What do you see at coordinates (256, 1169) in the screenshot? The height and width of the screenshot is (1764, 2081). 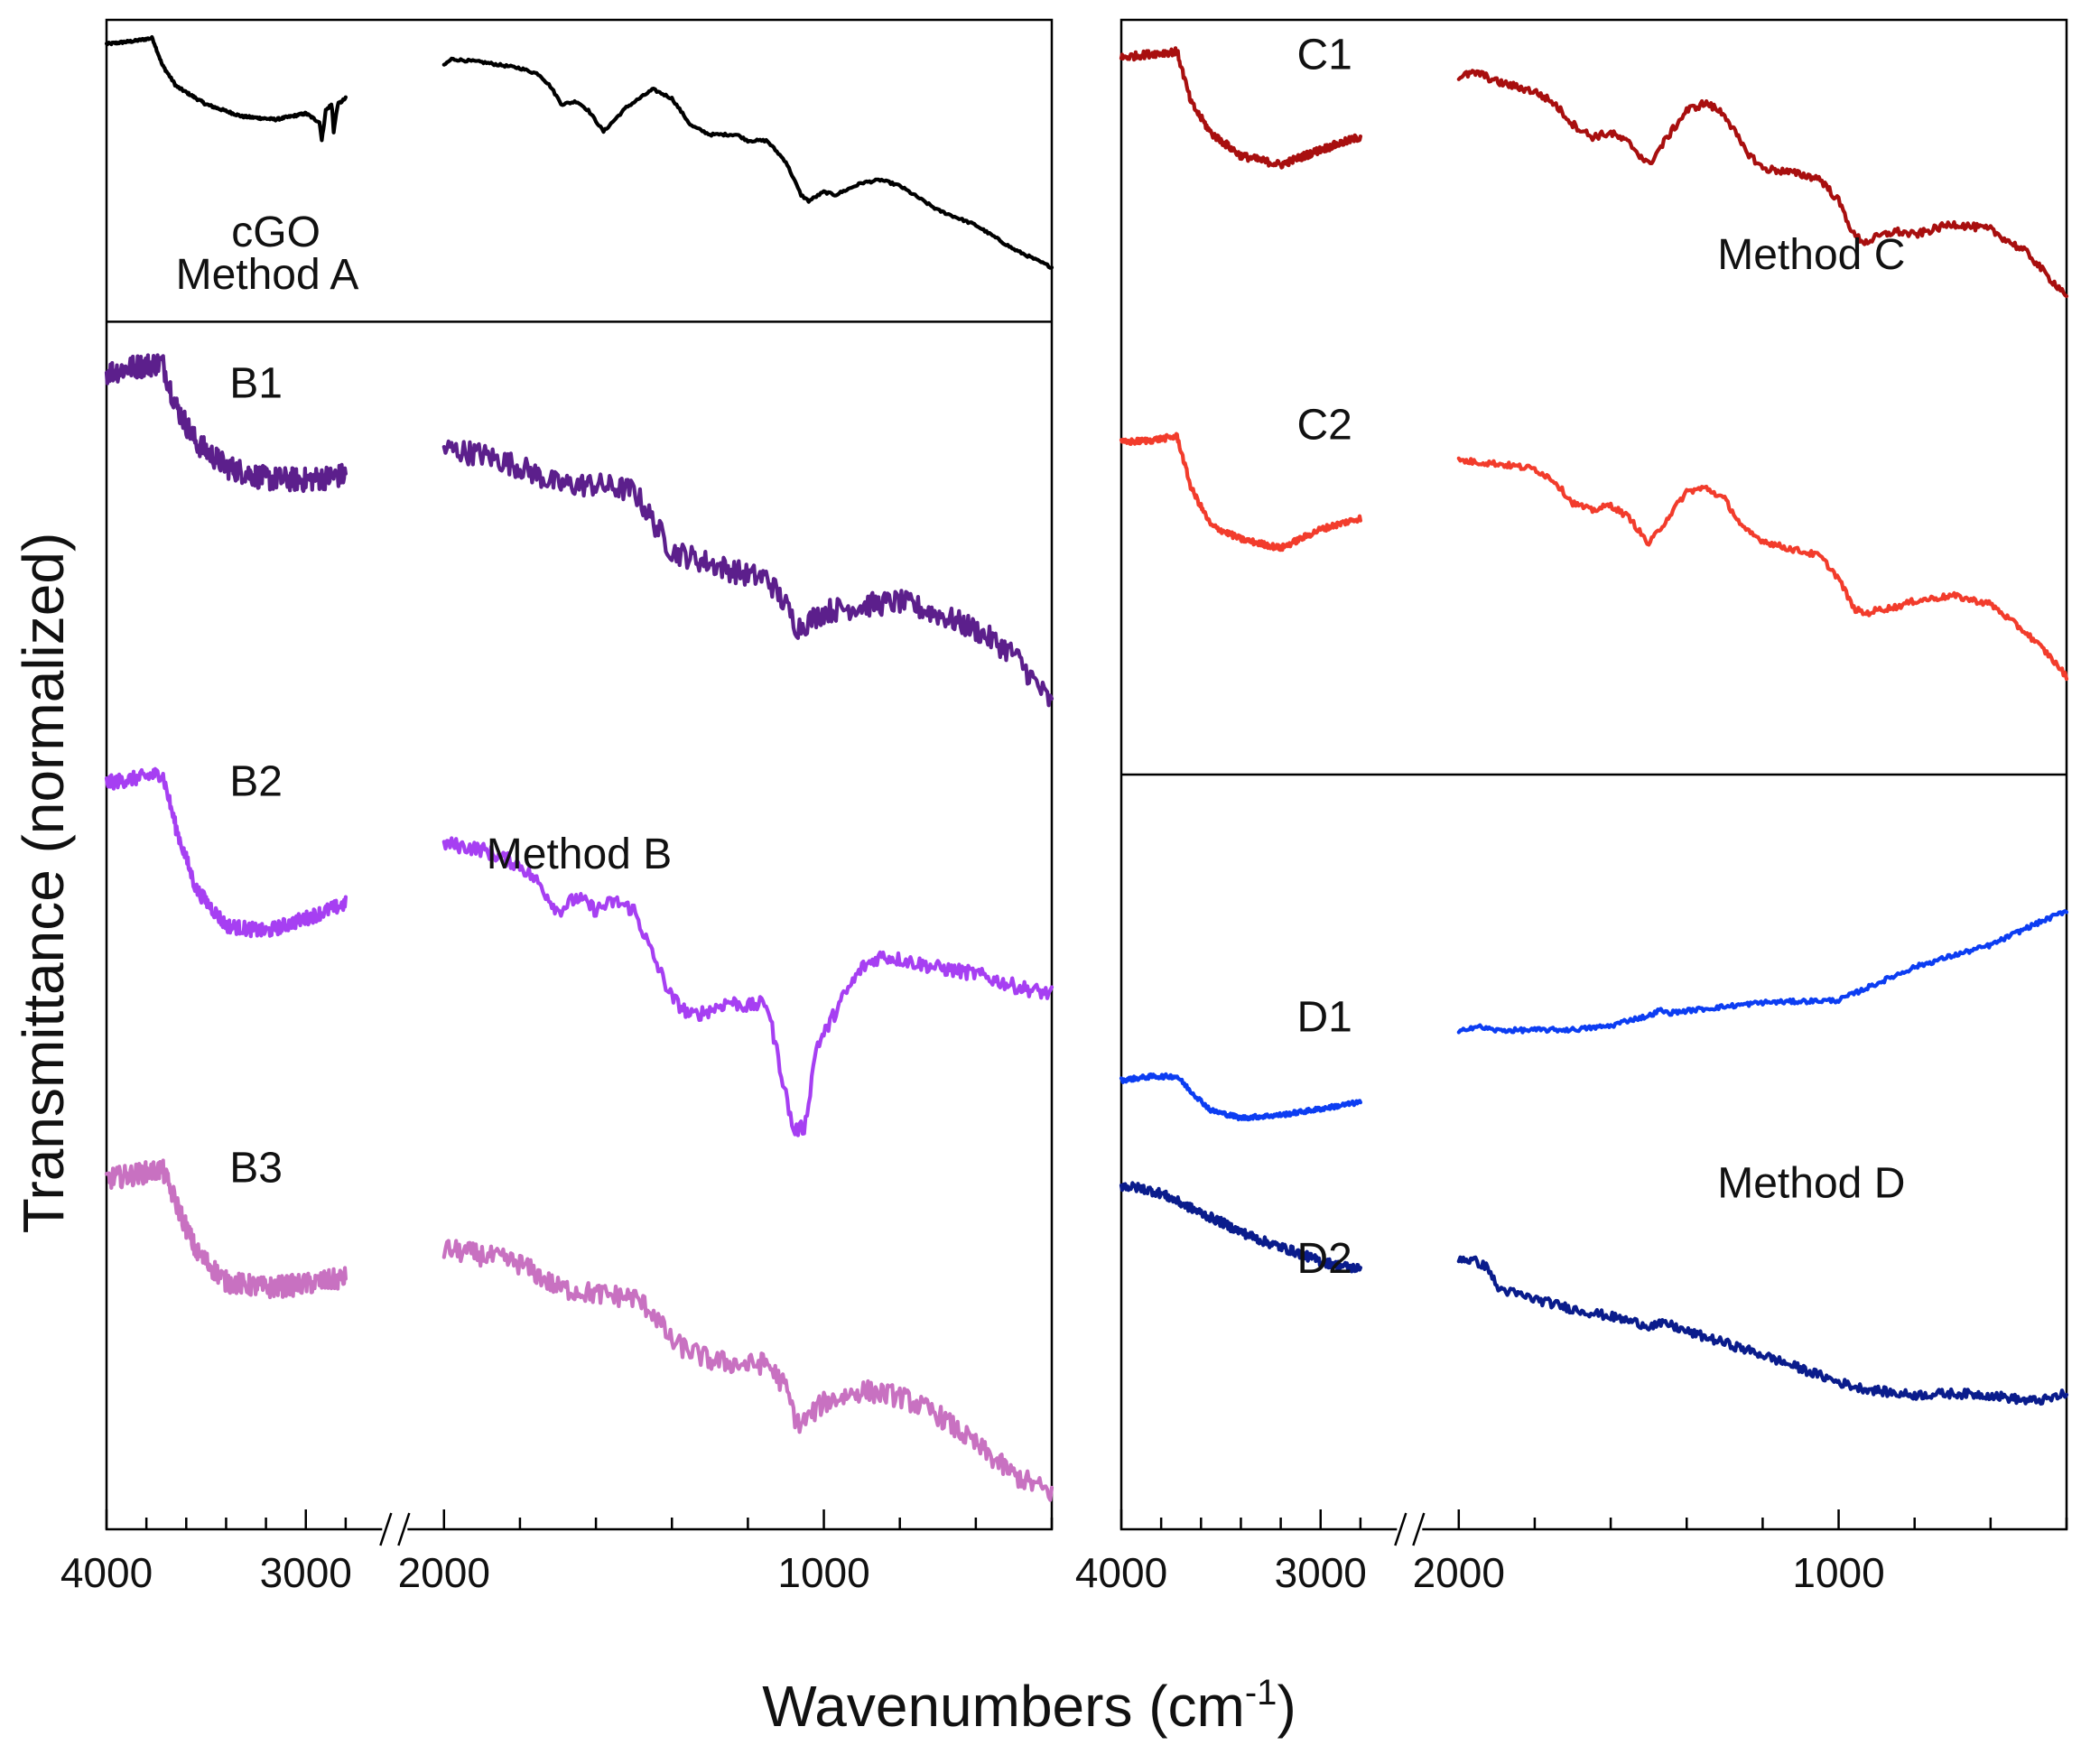 I see `curve-label-B3: B3` at bounding box center [256, 1169].